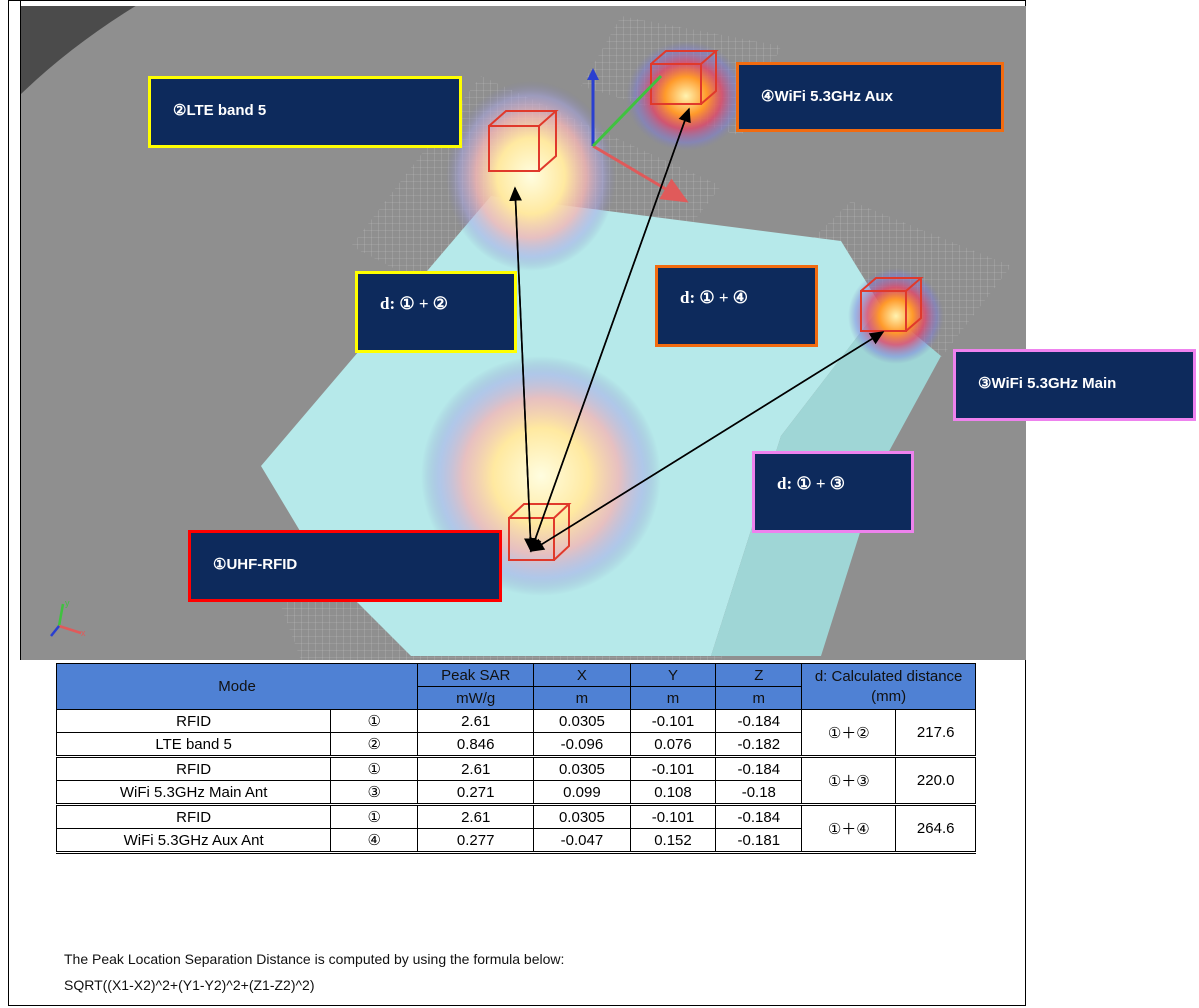 The width and height of the screenshot is (1199, 1008). What do you see at coordinates (83, 633) in the screenshot?
I see `axis-x-label: x` at bounding box center [83, 633].